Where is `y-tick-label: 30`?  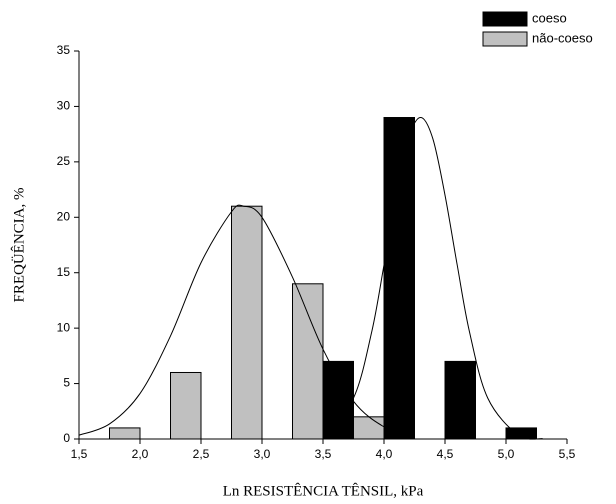 y-tick-label: 30 is located at coordinates (64, 106).